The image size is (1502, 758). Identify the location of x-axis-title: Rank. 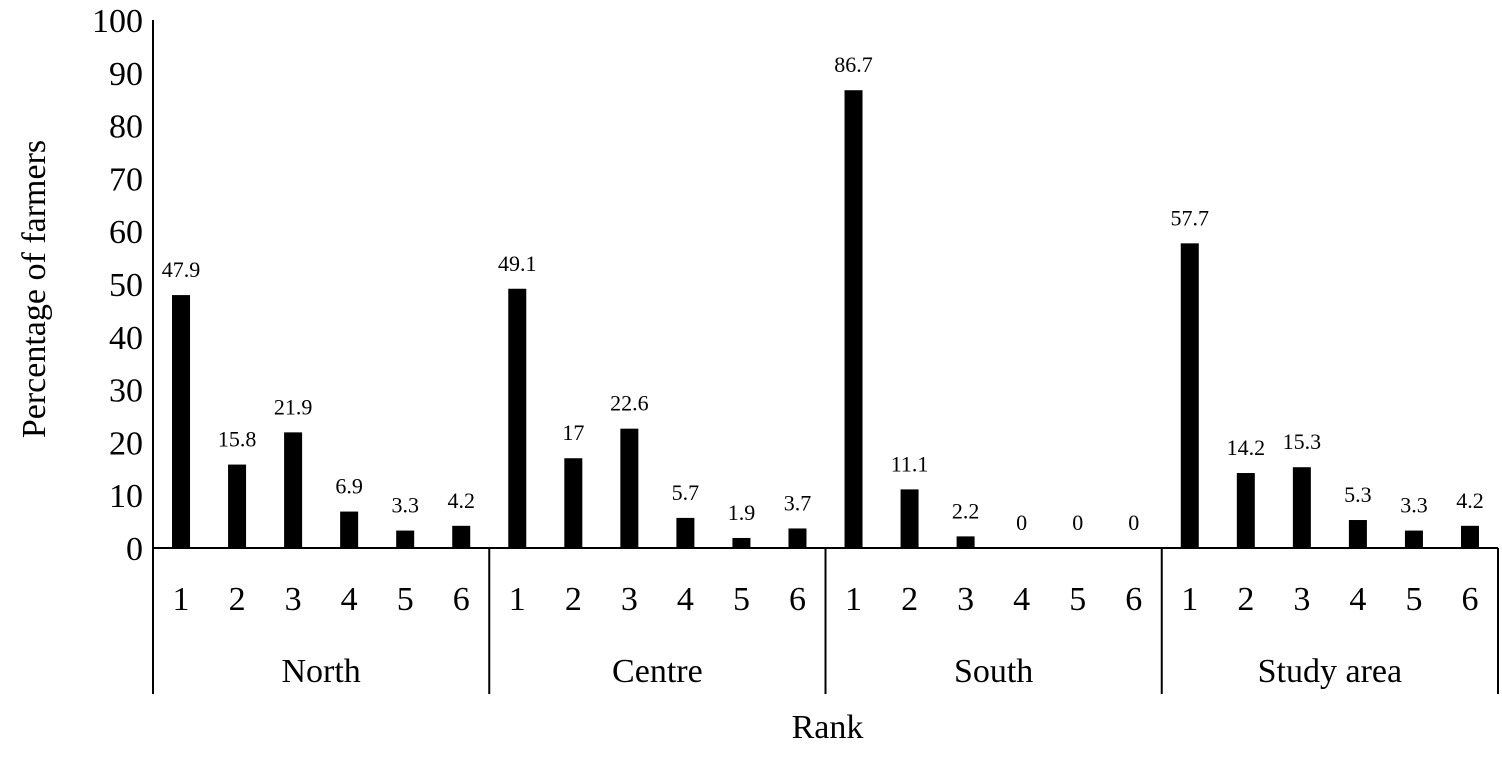
(828, 727).